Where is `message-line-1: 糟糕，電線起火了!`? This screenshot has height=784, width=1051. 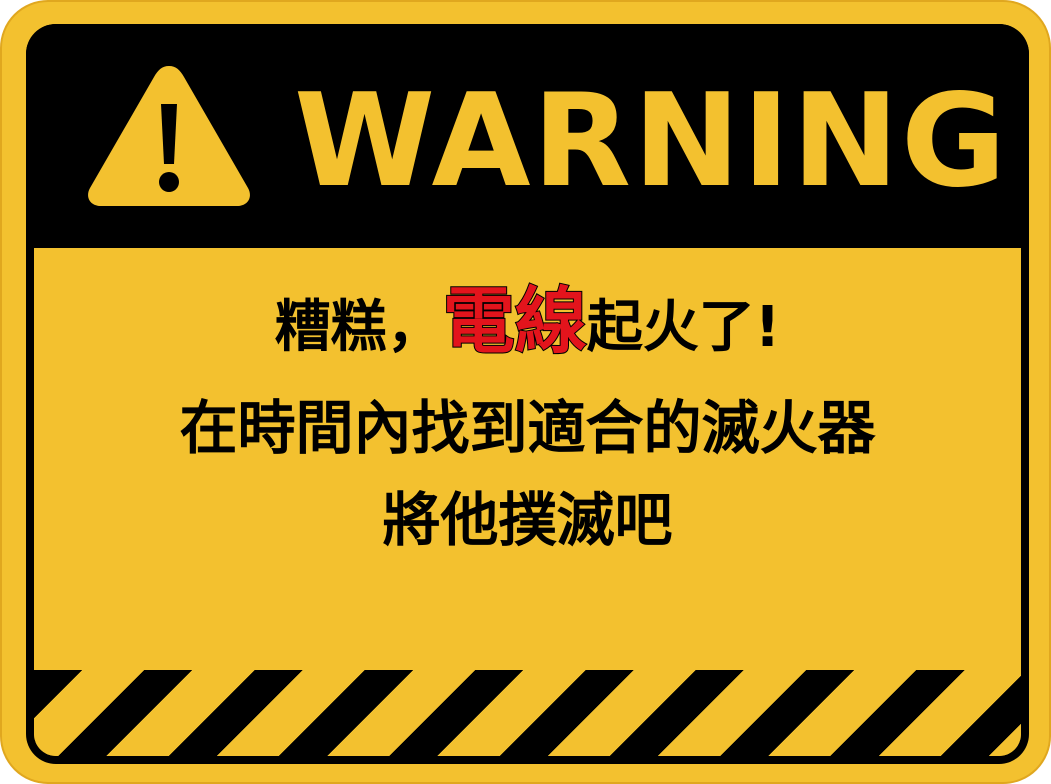
message-line-1: 糟糕，電線起火了! is located at coordinates (527, 324).